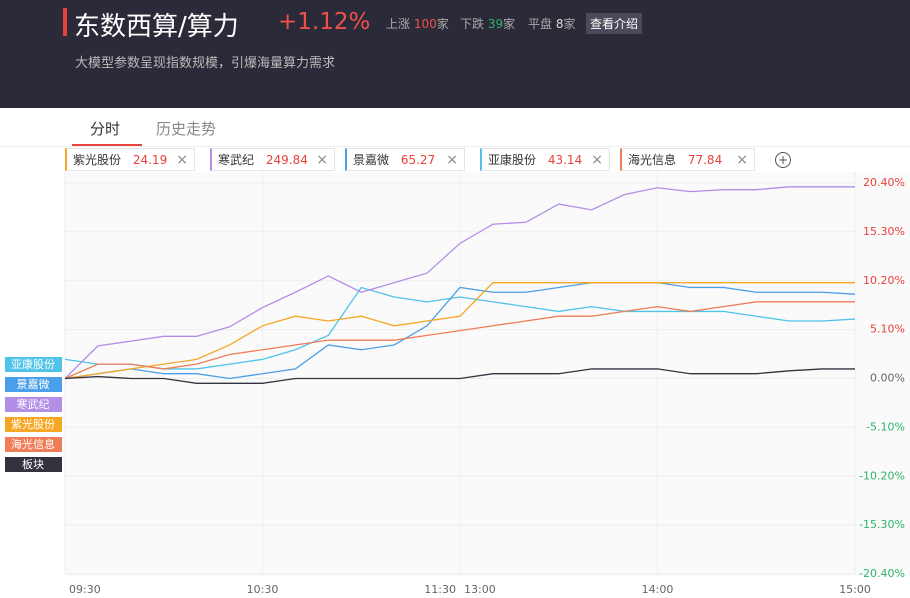 The height and width of the screenshot is (598, 910). What do you see at coordinates (130, 159) in the screenshot?
I see `stock-tab: 紫光股份 24.19 ×` at bounding box center [130, 159].